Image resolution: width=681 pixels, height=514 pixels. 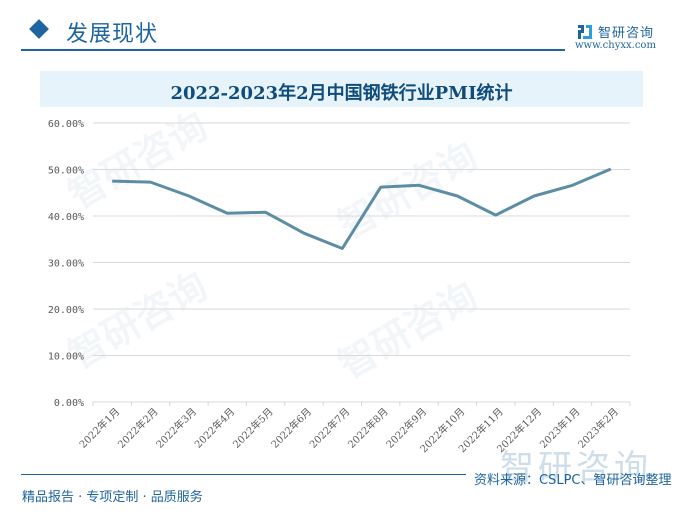 I want to click on y-tick-label: 20.00%, so click(x=66, y=310).